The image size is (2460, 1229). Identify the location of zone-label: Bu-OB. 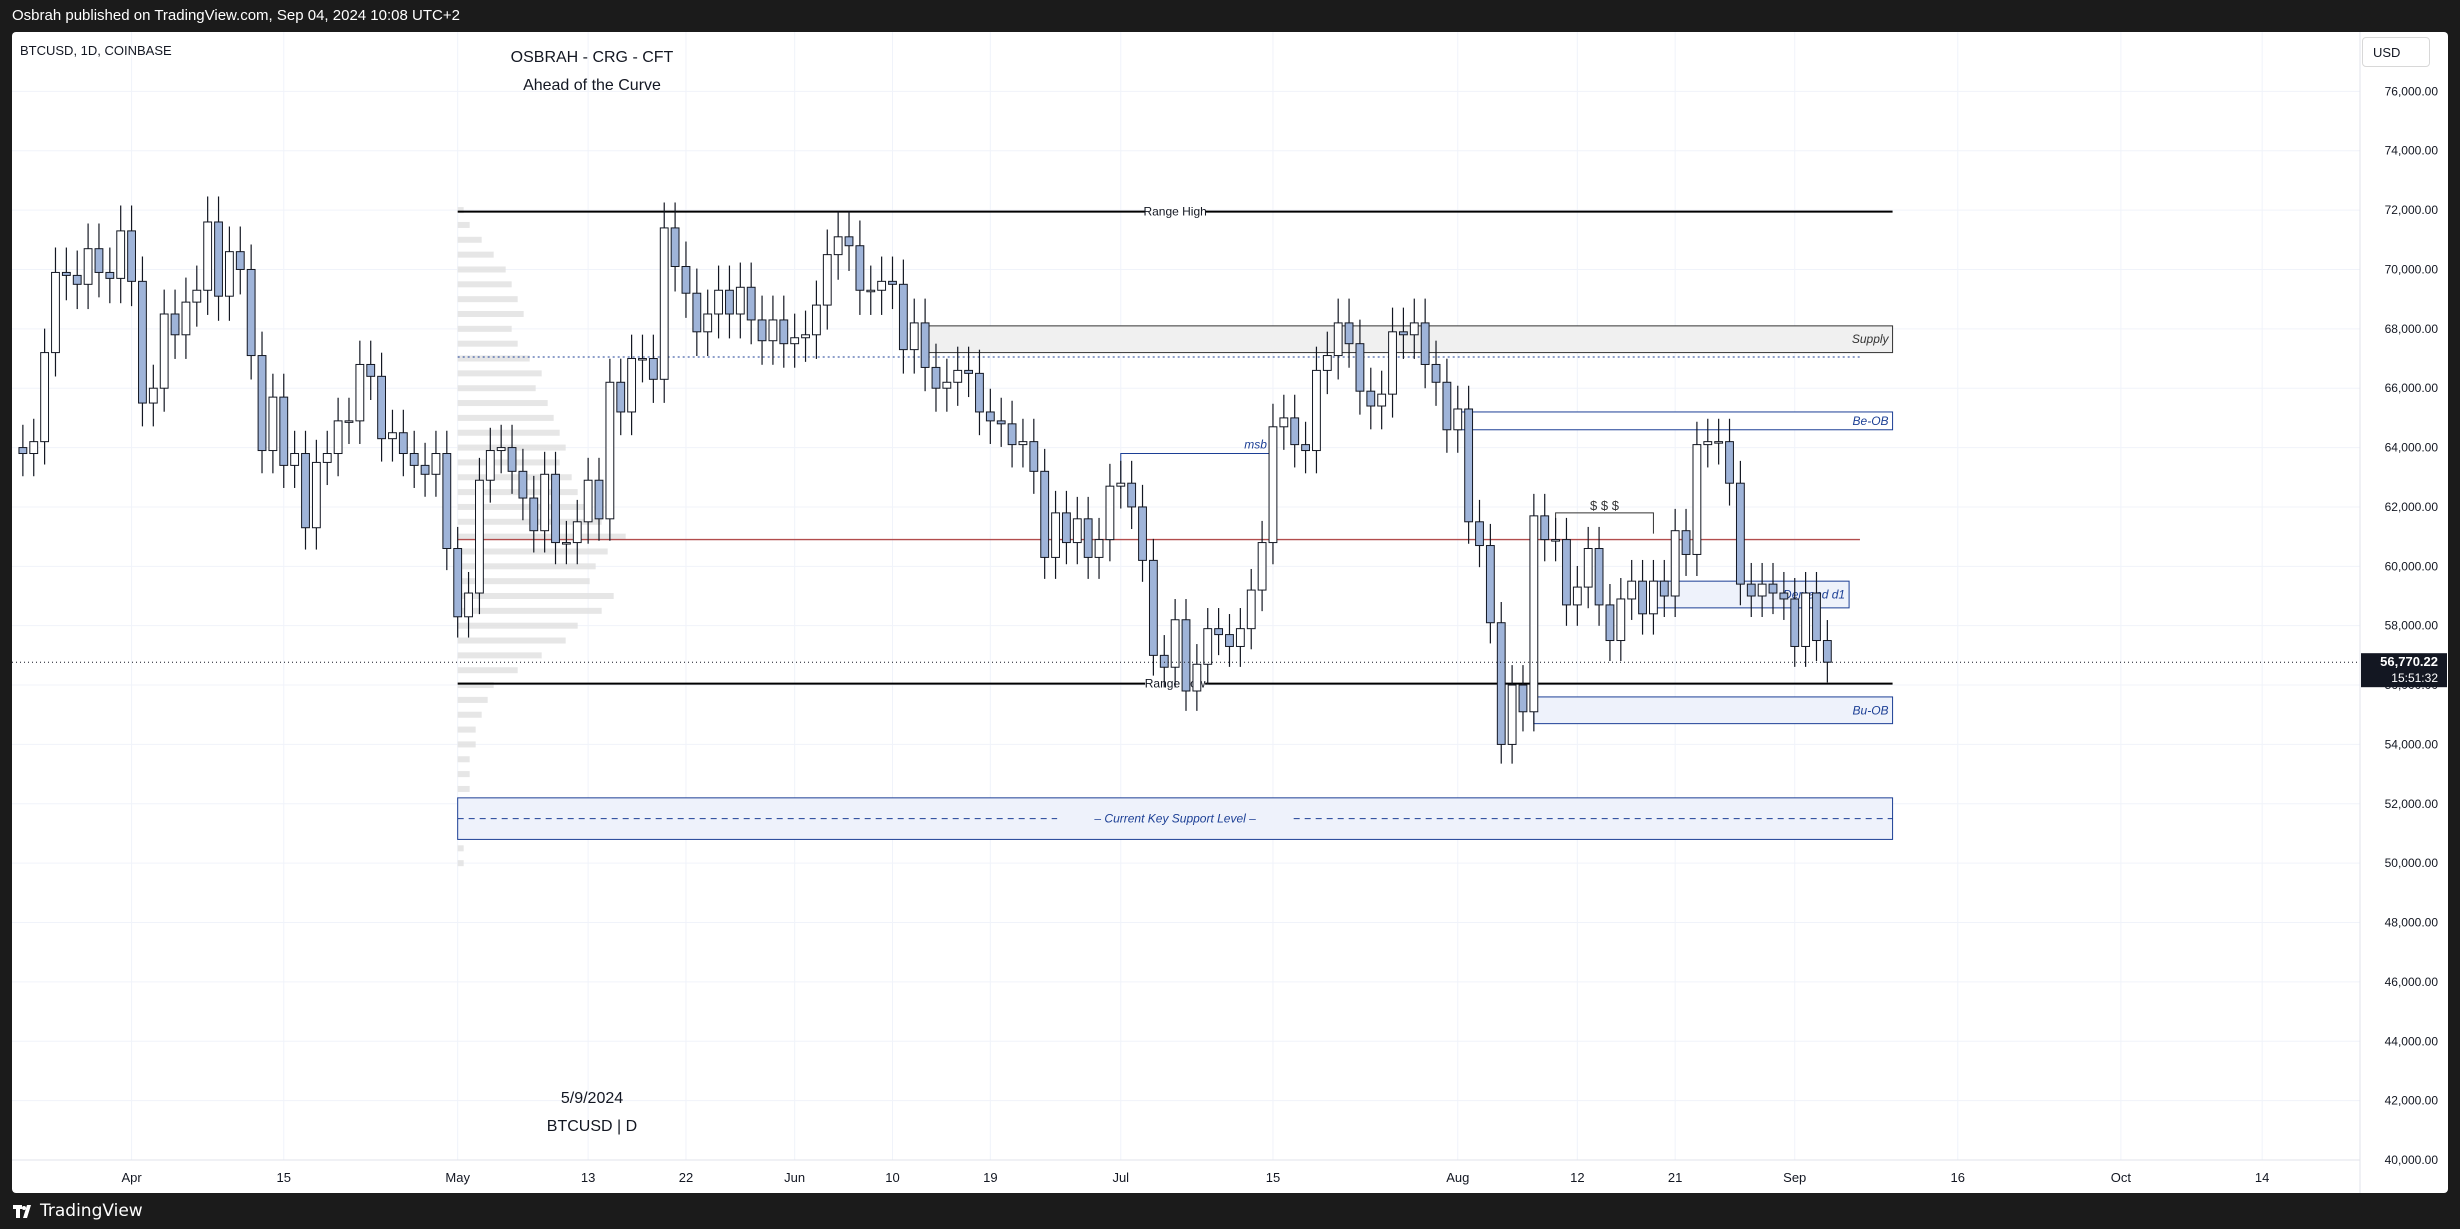
(1871, 710).